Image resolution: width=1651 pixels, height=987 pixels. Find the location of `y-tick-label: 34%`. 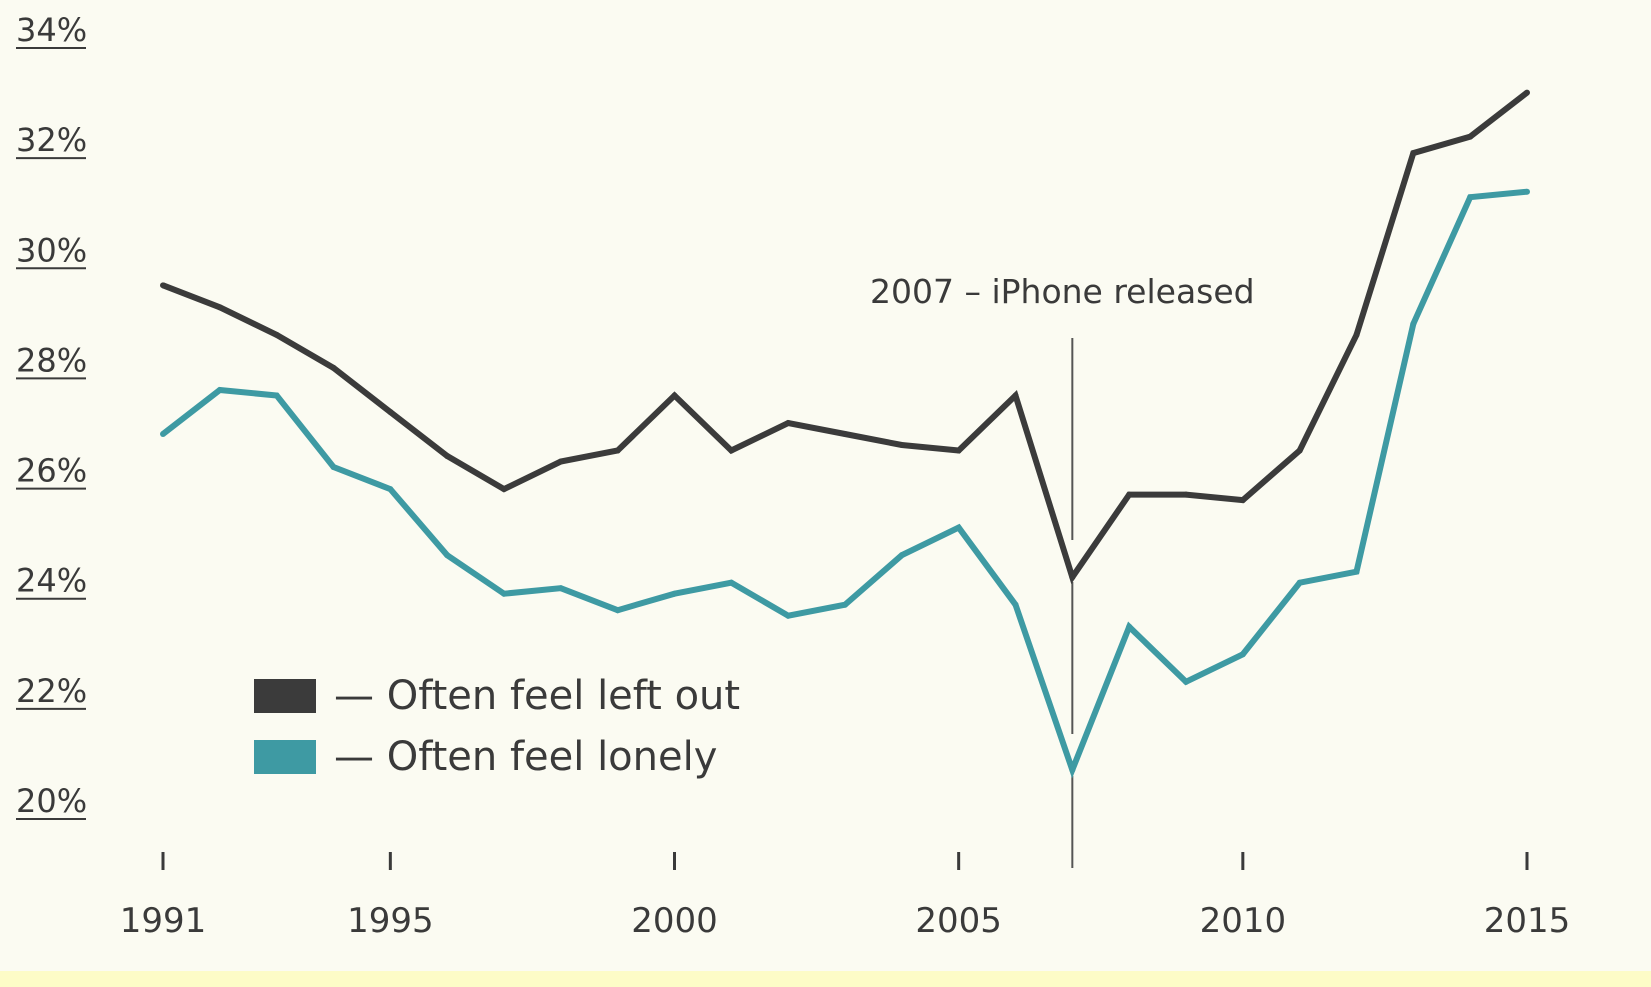

y-tick-label: 34% is located at coordinates (51, 30).